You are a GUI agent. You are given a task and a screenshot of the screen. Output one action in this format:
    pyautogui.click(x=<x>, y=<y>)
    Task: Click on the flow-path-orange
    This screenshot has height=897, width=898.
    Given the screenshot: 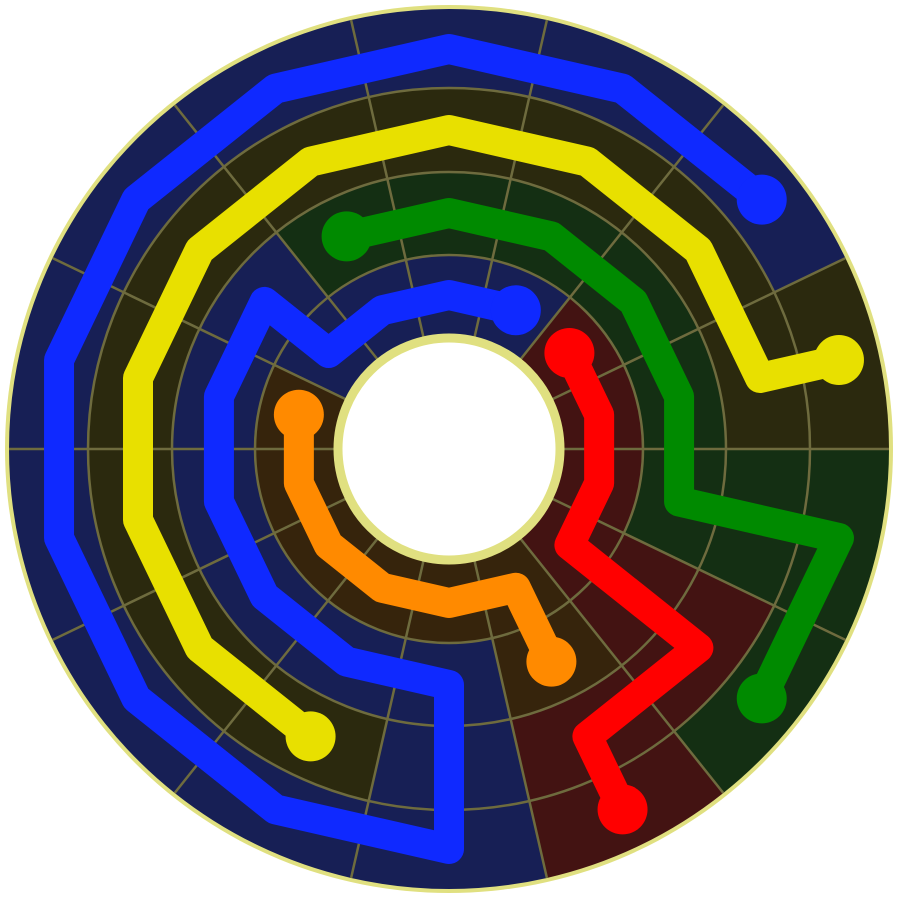 What is the action you would take?
    pyautogui.click(x=425, y=538)
    